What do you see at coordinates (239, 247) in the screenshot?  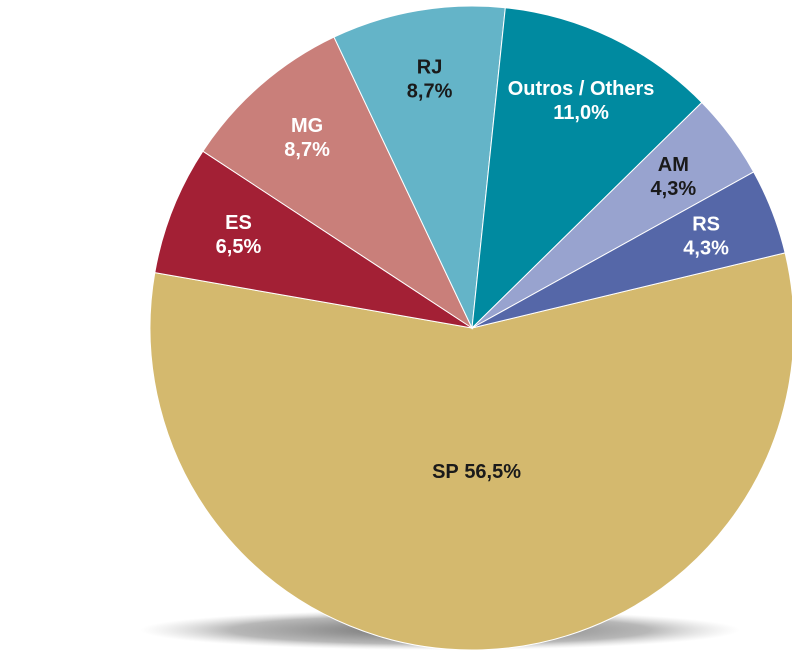 I see `slice-value: 6,5%` at bounding box center [239, 247].